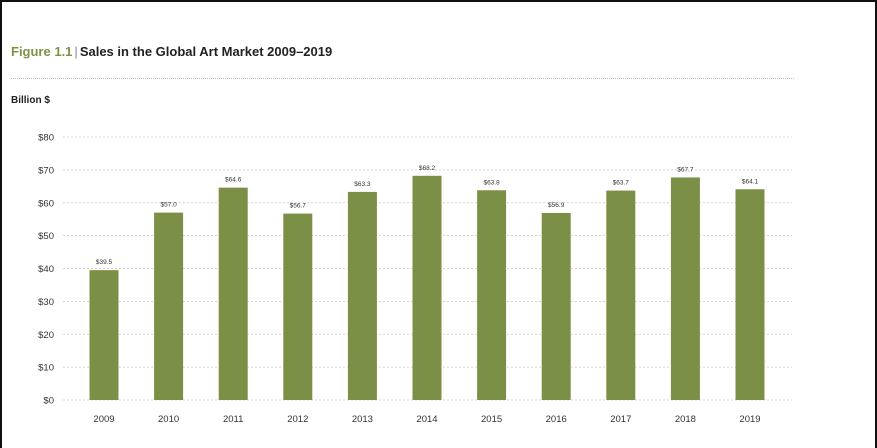 The height and width of the screenshot is (448, 877). What do you see at coordinates (233, 180) in the screenshot?
I see `bar-value-label: $64.6` at bounding box center [233, 180].